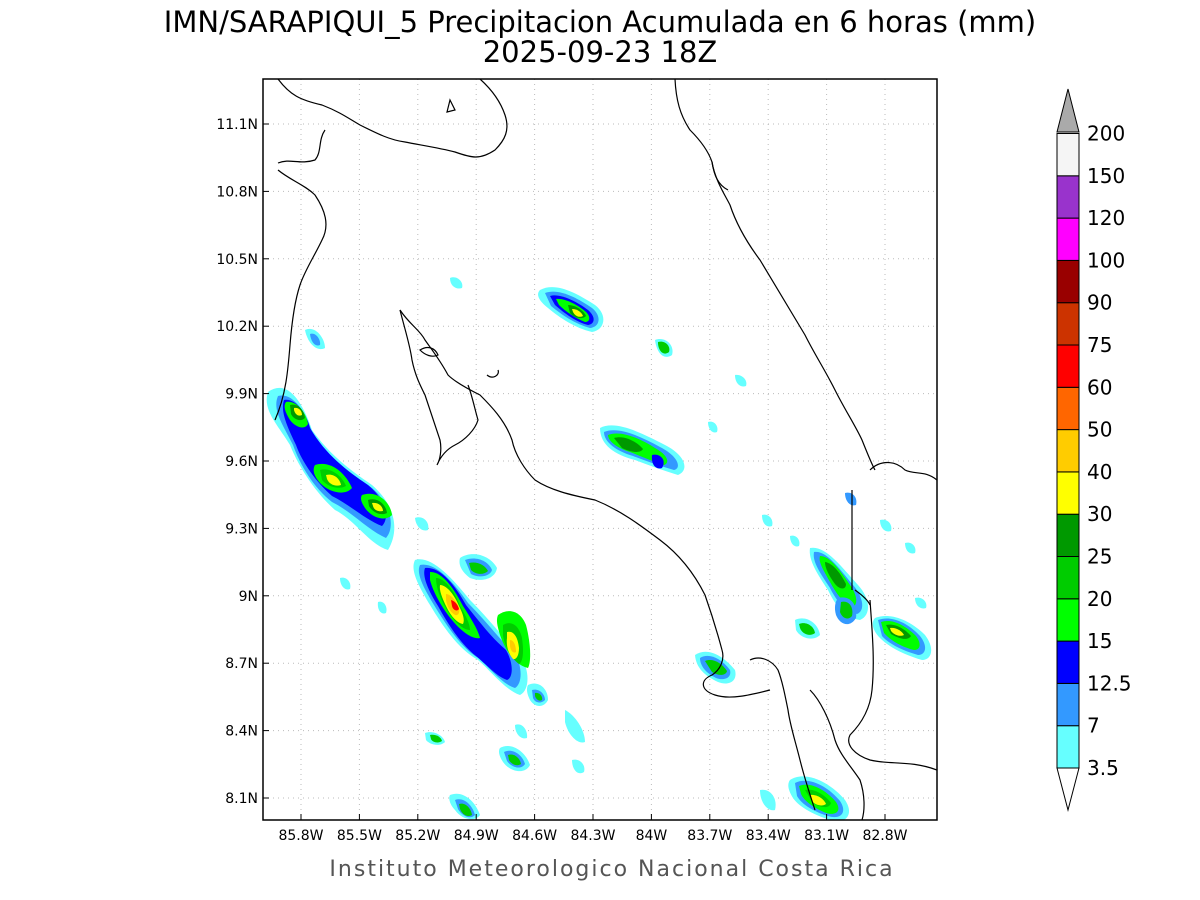 The width and height of the screenshot is (1200, 900). Describe the element at coordinates (237, 125) in the screenshot. I see `lat-tick-label: 11.1N` at that location.